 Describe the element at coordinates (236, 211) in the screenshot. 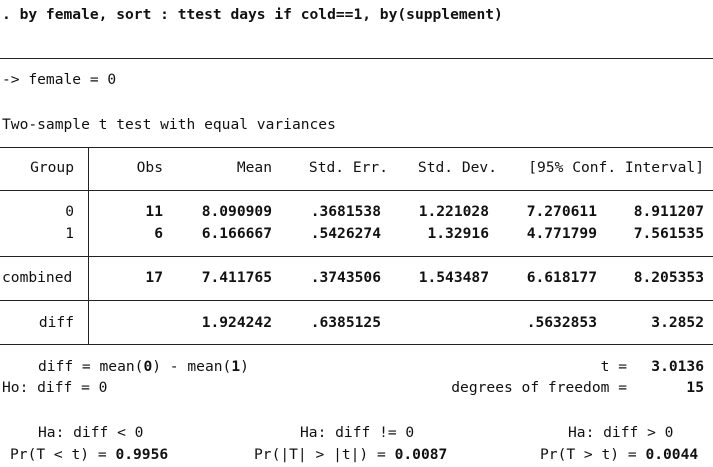

I see `cell-mean: 8.090909` at that location.